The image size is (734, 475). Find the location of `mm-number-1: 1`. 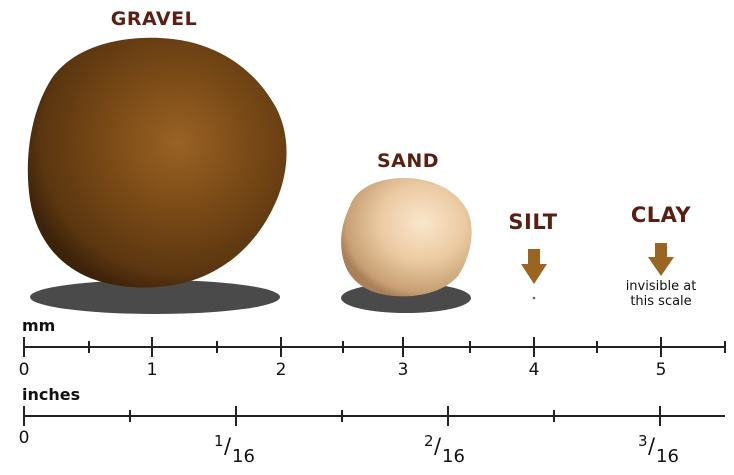

mm-number-1: 1 is located at coordinates (152, 370).